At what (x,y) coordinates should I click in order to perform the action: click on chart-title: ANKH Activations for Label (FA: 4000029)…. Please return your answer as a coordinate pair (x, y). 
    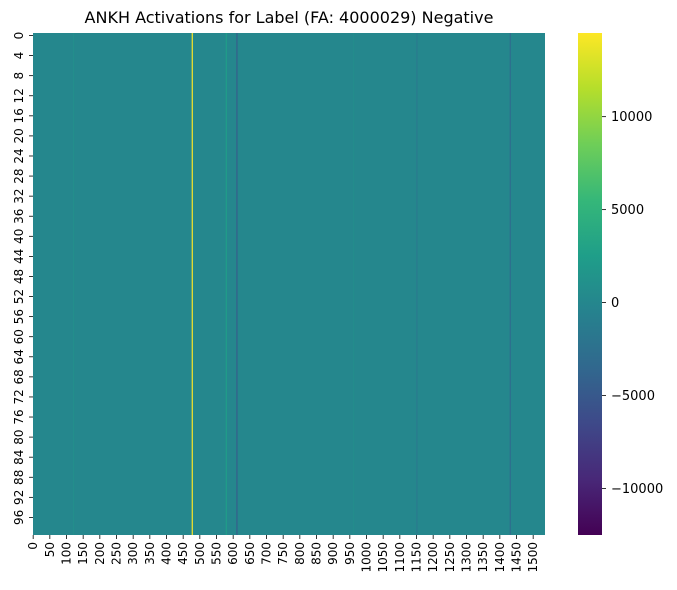
    Looking at the image, I should click on (289, 17).